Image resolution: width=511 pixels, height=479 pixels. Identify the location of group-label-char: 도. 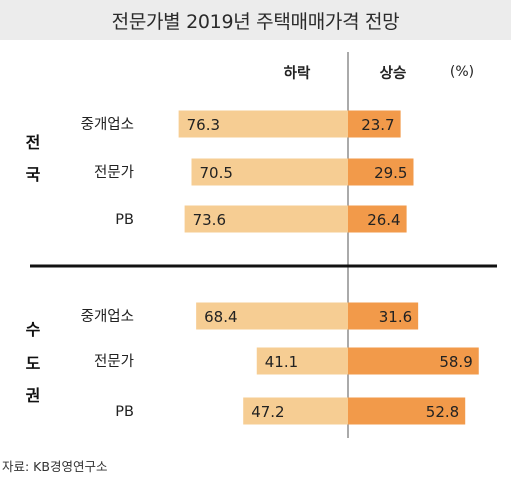
(33, 363).